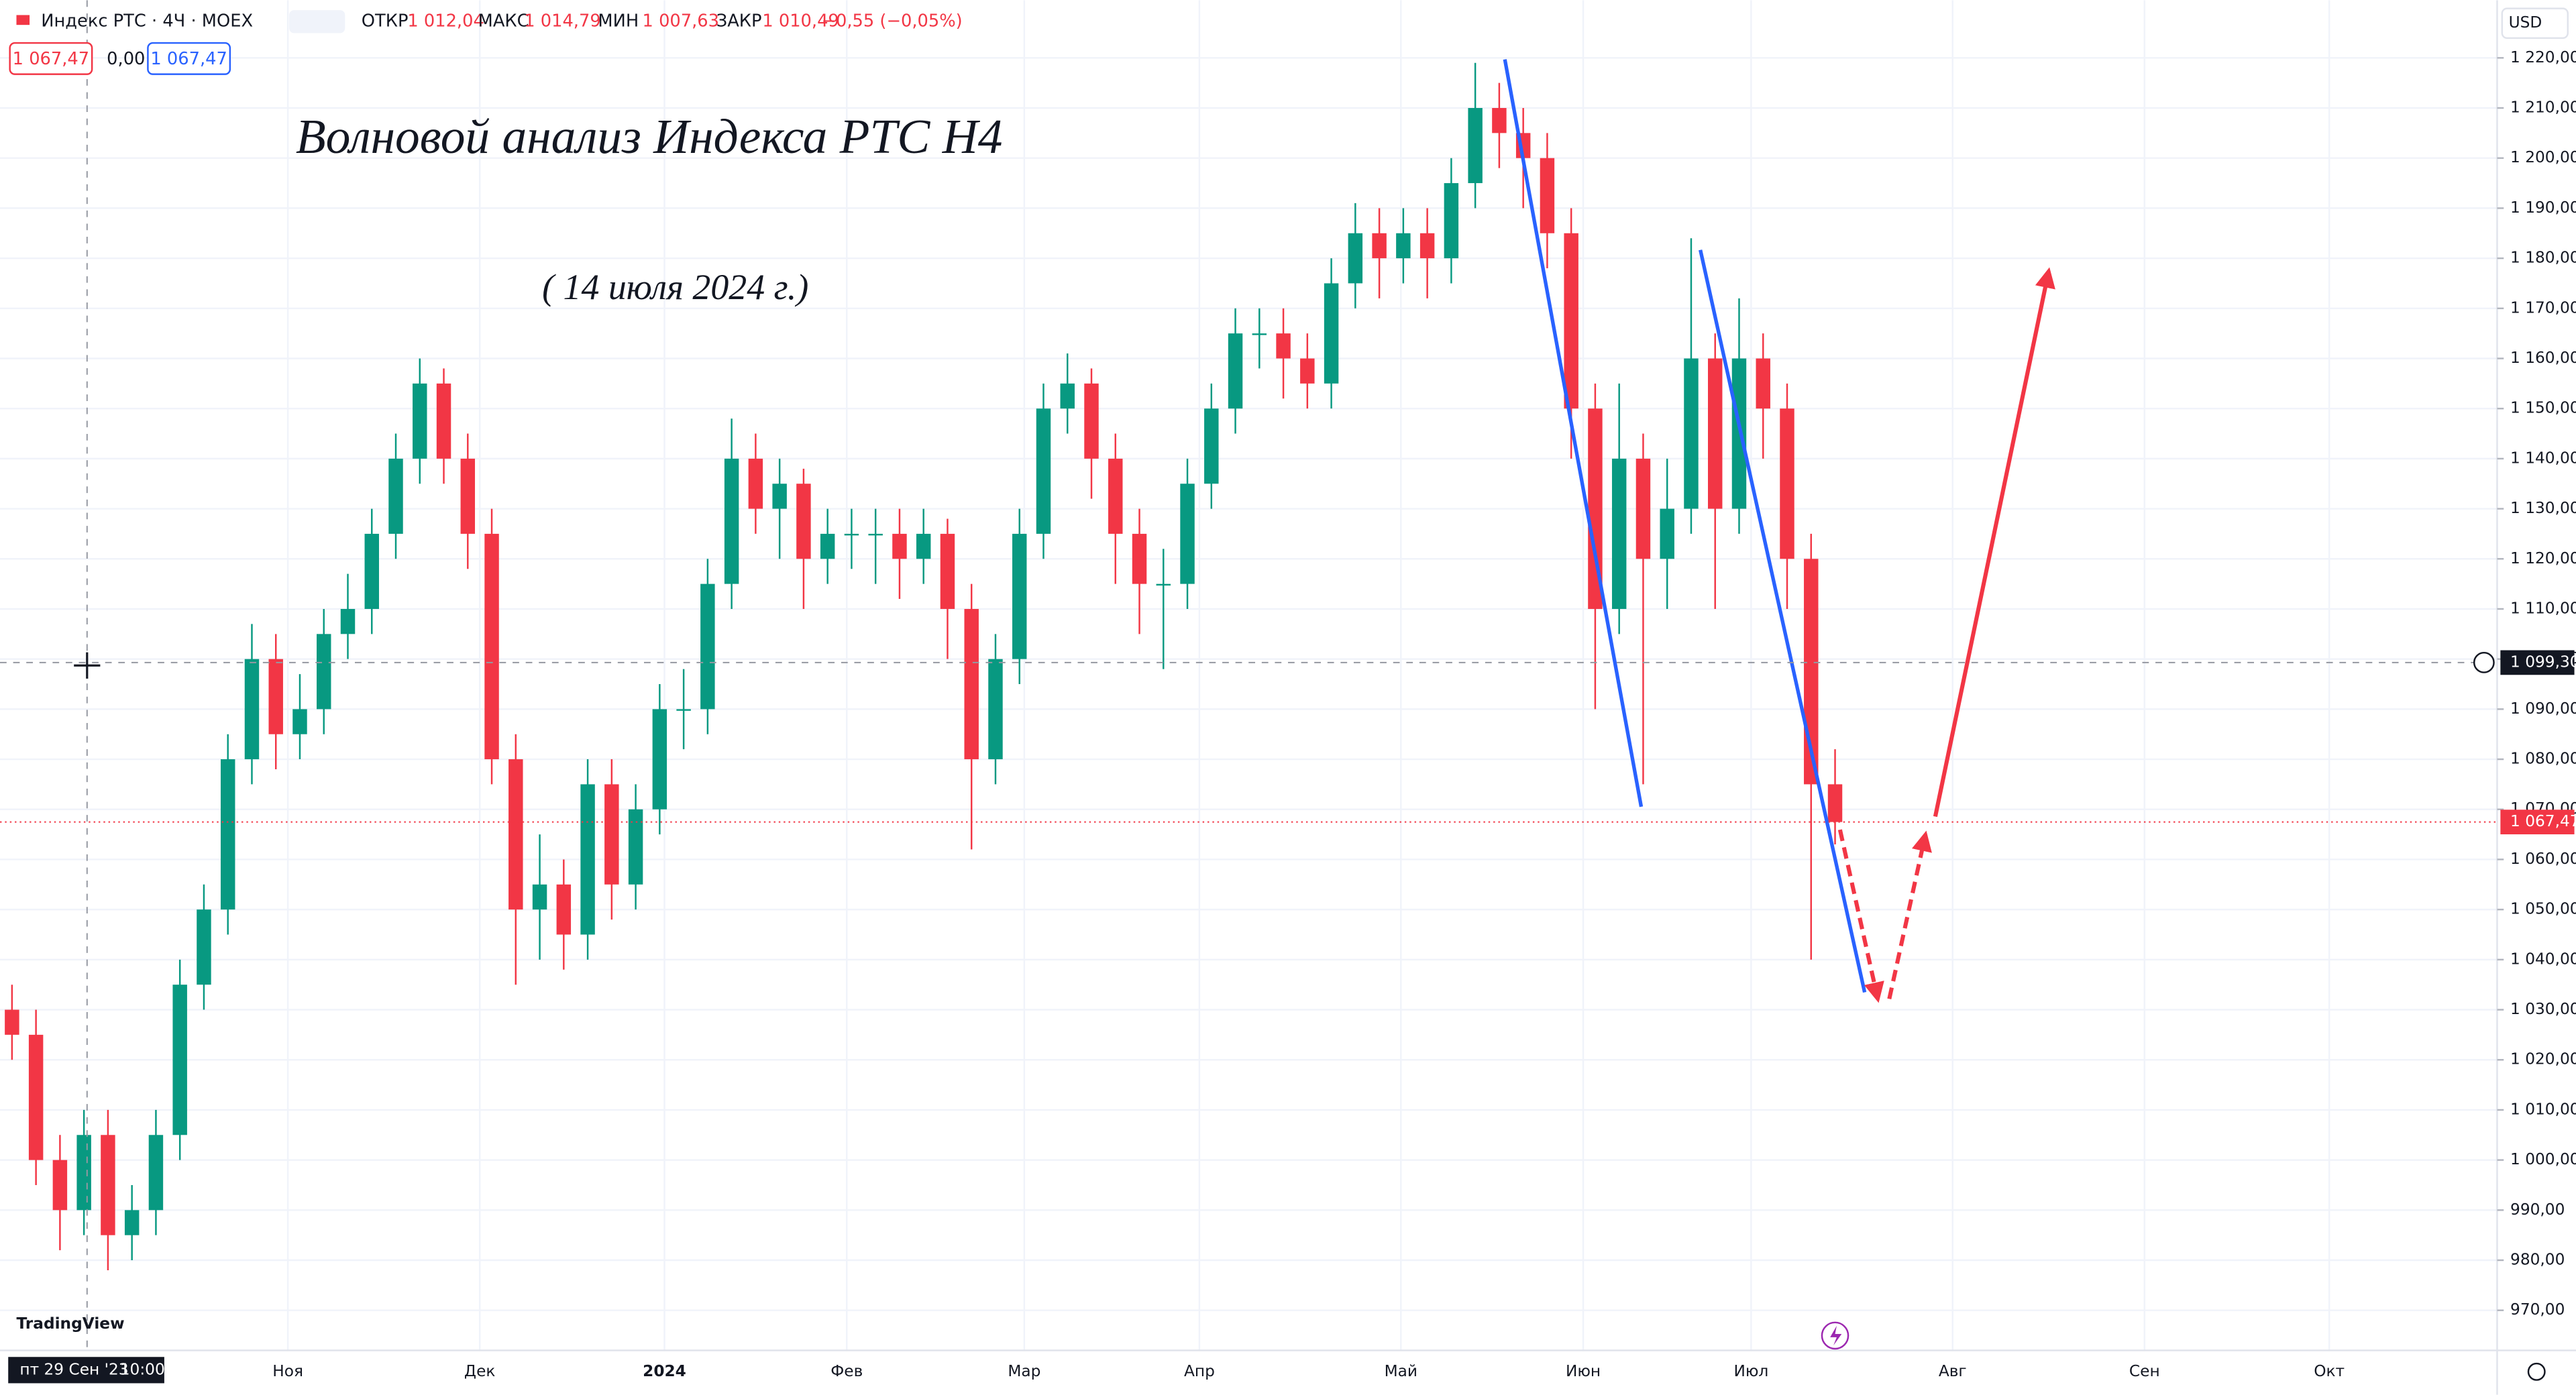  I want to click on symbol: Индекс РТС · 4Ч · MOEX, so click(147, 21).